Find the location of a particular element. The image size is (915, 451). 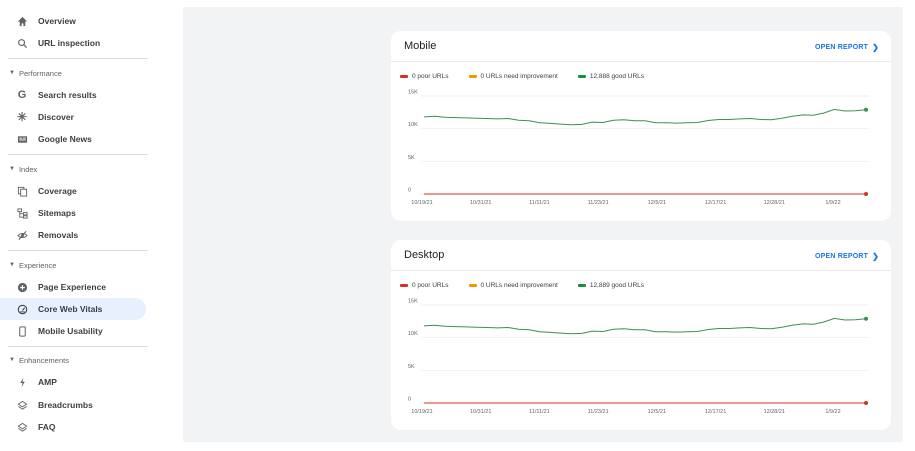

sidebar-item-label: FAQ is located at coordinates (47, 427).